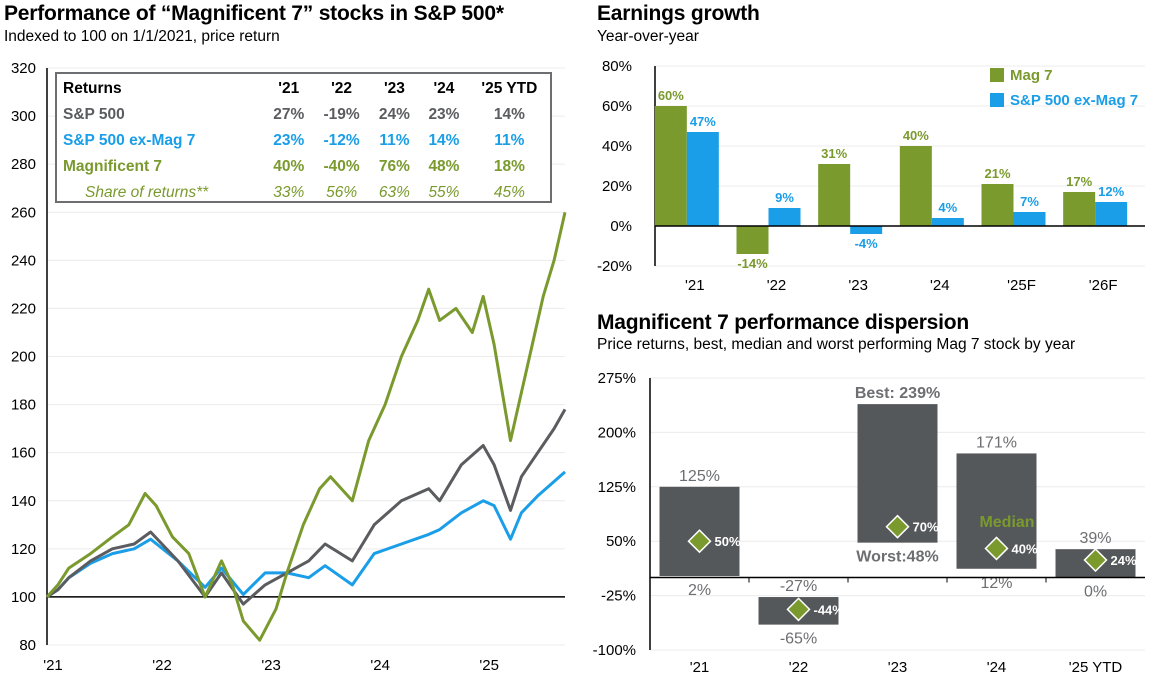 The width and height of the screenshot is (1175, 681). I want to click on y-tick-label: 280, so click(23, 164).